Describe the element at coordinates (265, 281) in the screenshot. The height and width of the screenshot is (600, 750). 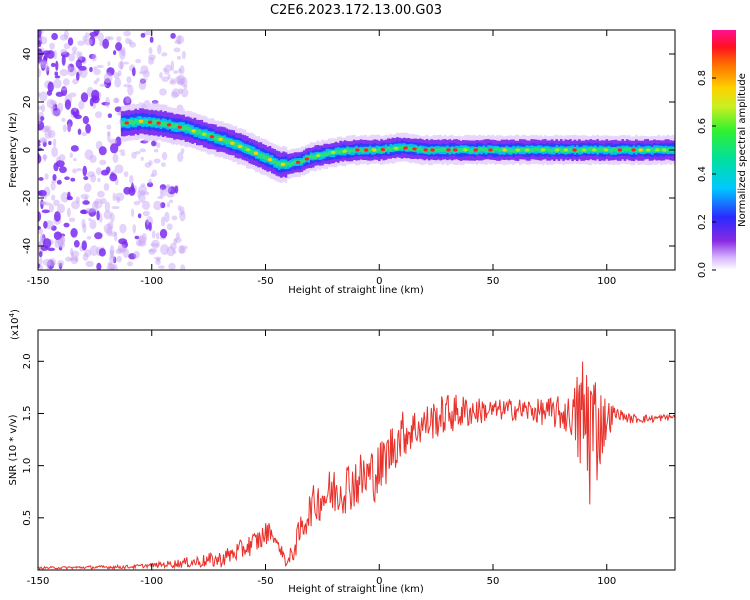
I see `x-tick-label: -50` at that location.